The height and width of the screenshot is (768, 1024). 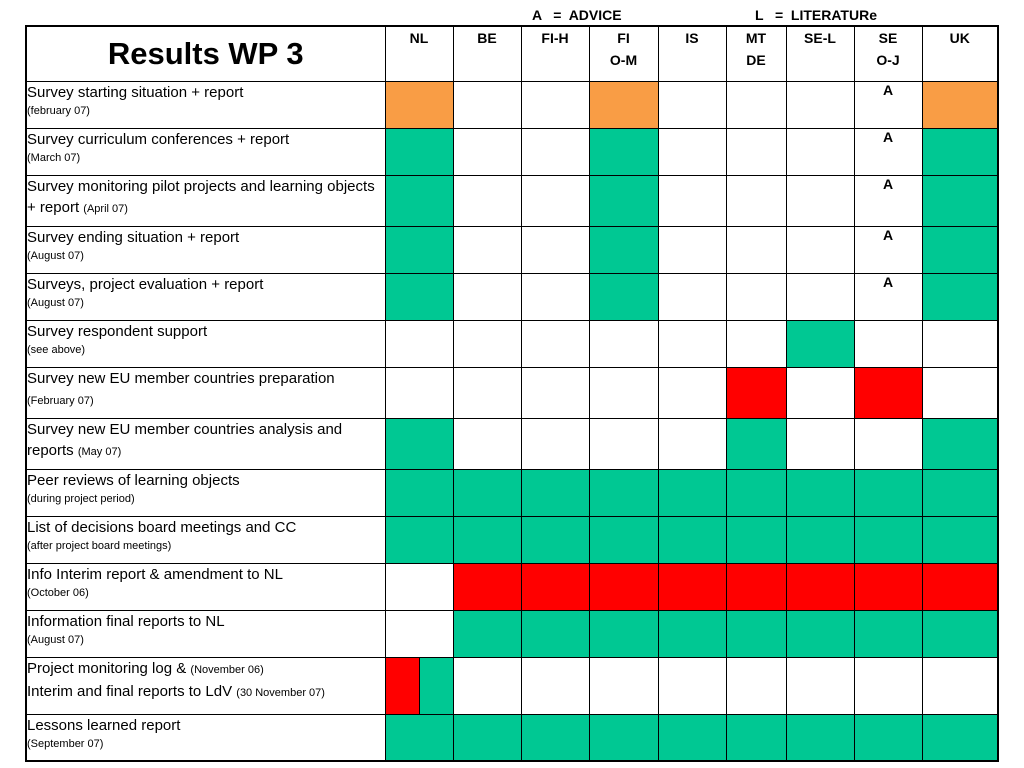 What do you see at coordinates (162, 527) in the screenshot?
I see `task-label: List of decisions board meetings and CC` at bounding box center [162, 527].